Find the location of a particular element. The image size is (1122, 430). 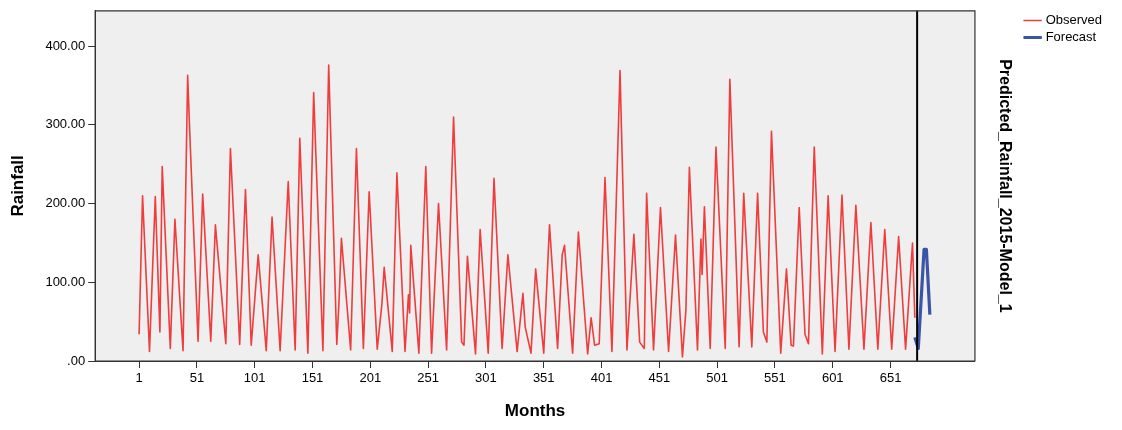

x-tick-label: 301 is located at coordinates (486, 378).